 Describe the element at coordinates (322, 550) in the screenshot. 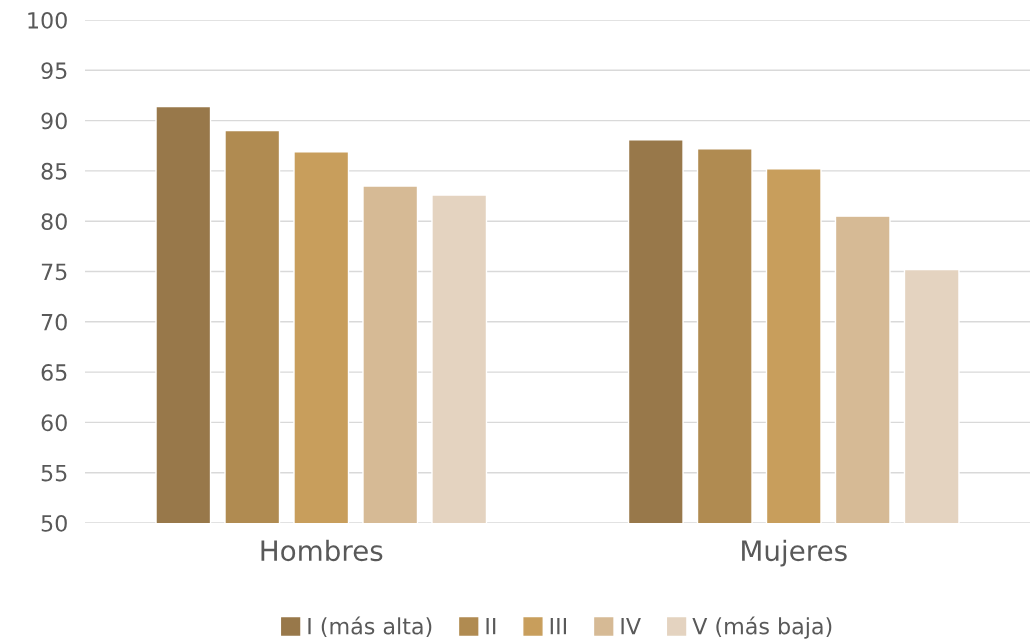

I see `x-tick-label: Hombres` at that location.